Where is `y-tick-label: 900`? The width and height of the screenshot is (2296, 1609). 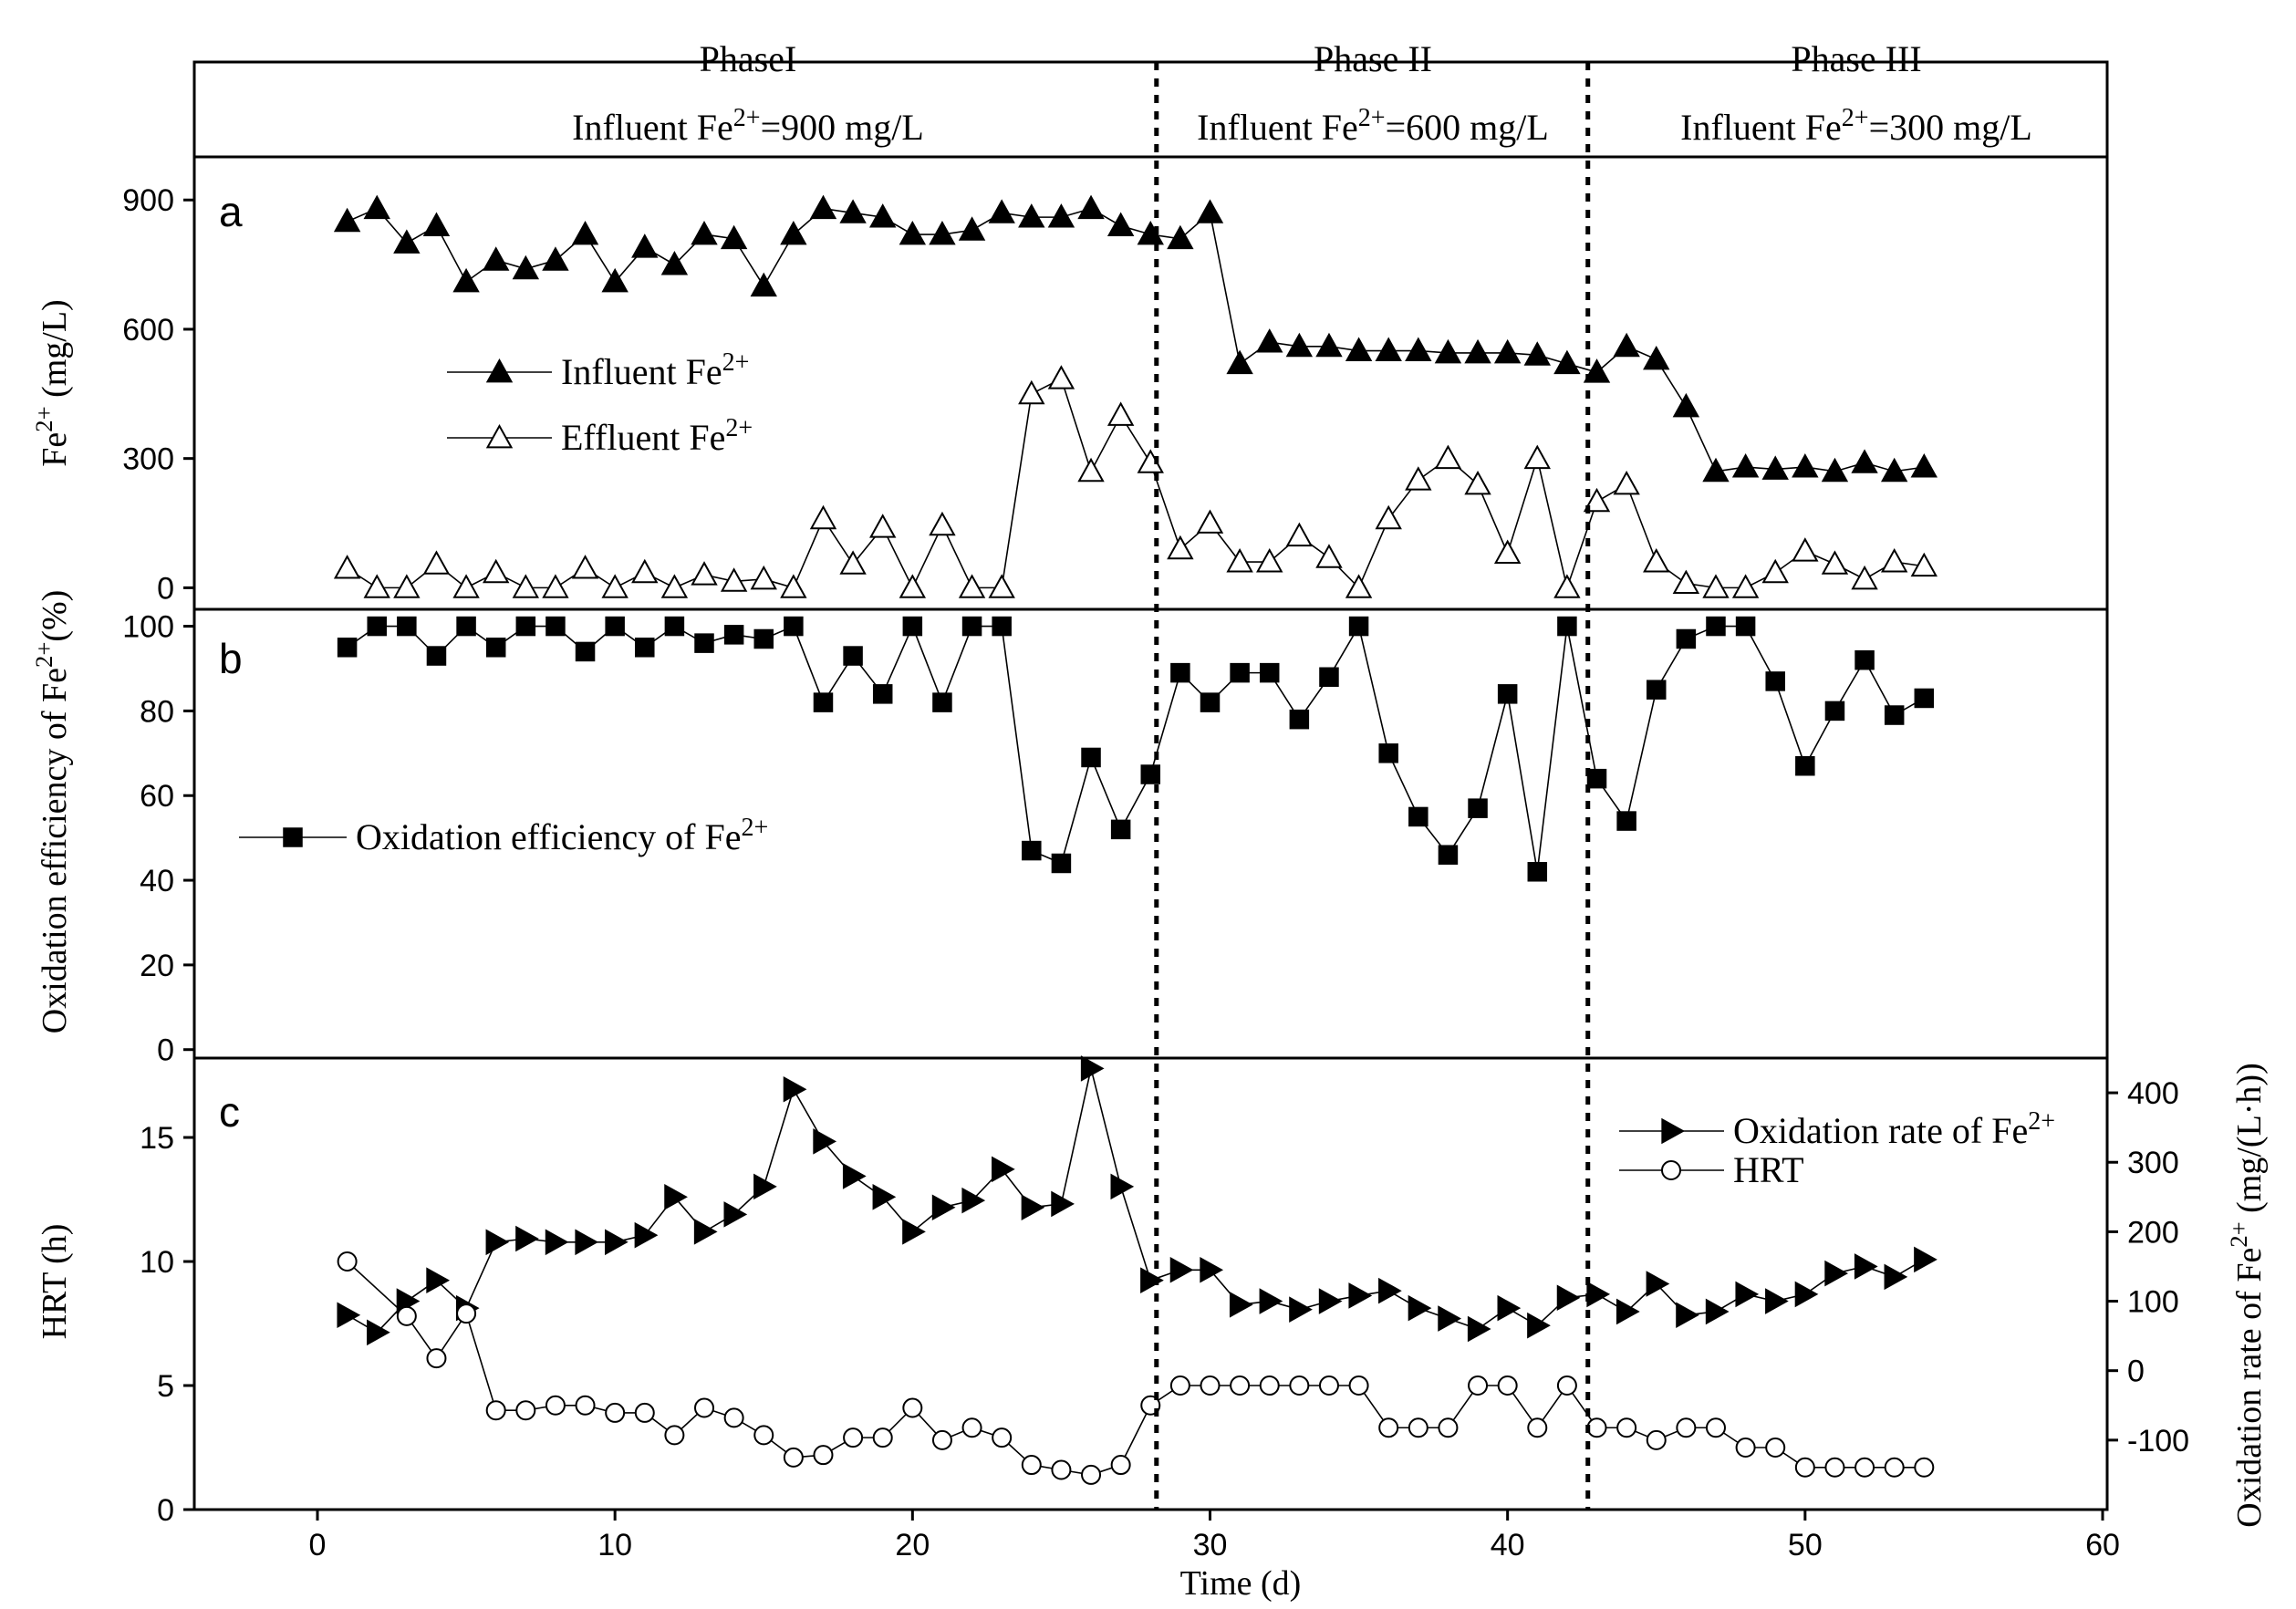
y-tick-label: 900 is located at coordinates (148, 200).